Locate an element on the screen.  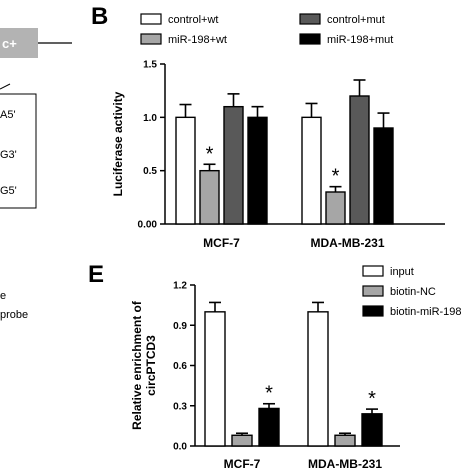
legend-label: biotin-NC is located at coordinates (413, 292).